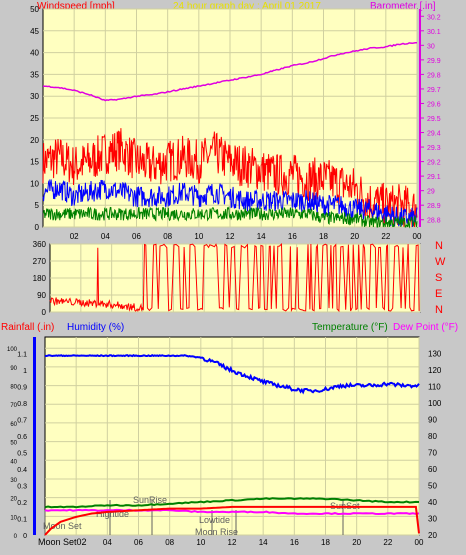 The image size is (466, 555). I want to click on windspeed-tick-label: 35, so click(34, 74).